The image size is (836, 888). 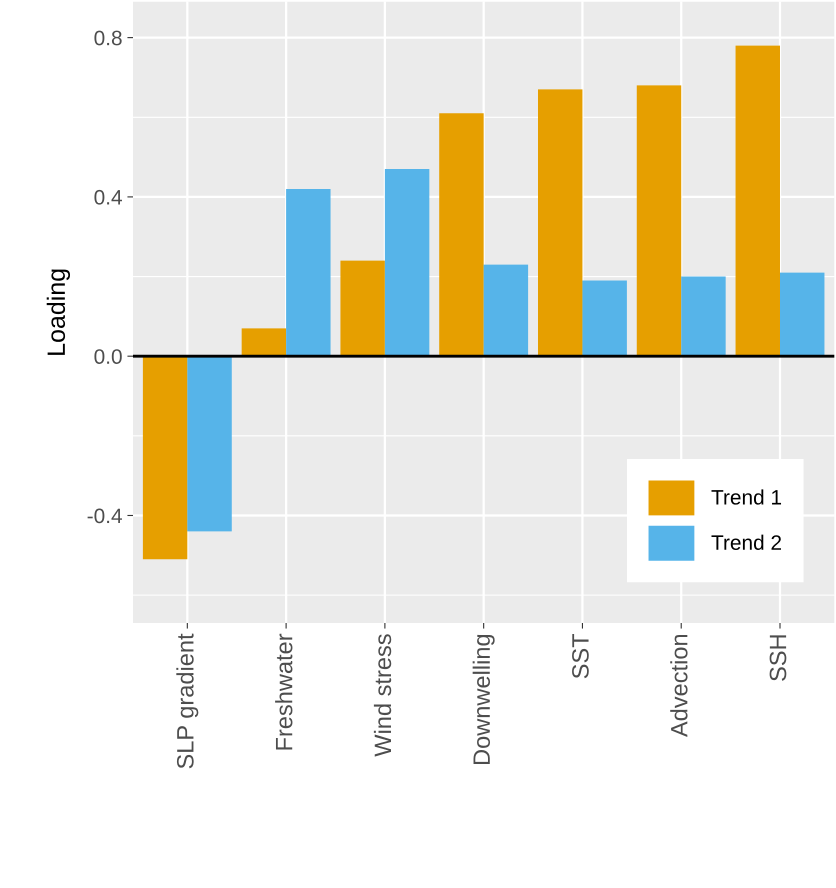 What do you see at coordinates (580, 656) in the screenshot?
I see `x-tick-label: SST` at bounding box center [580, 656].